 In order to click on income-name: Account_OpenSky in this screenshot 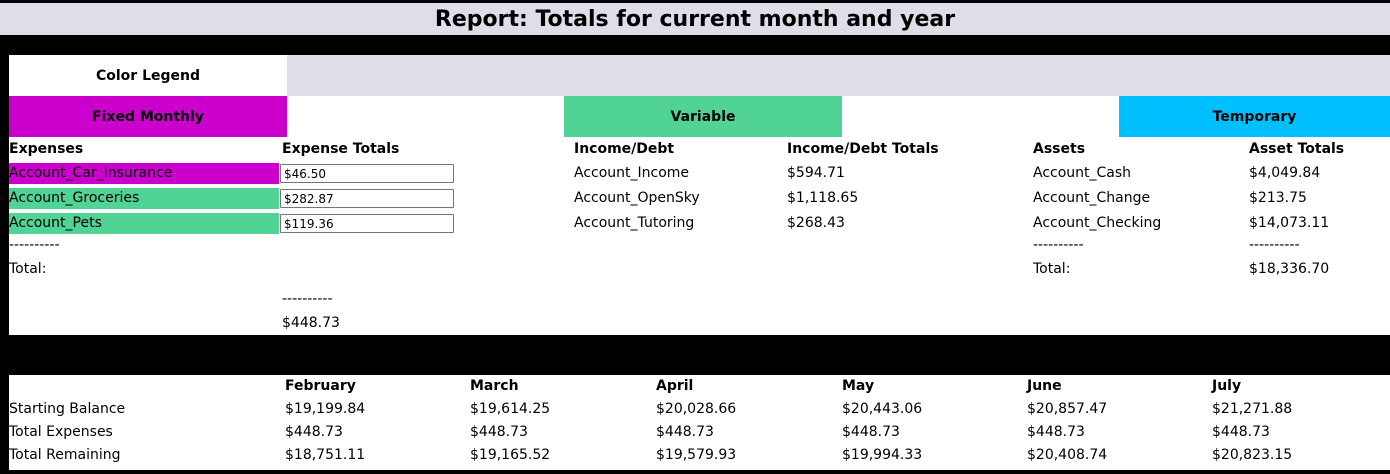, I will do `click(637, 198)`.